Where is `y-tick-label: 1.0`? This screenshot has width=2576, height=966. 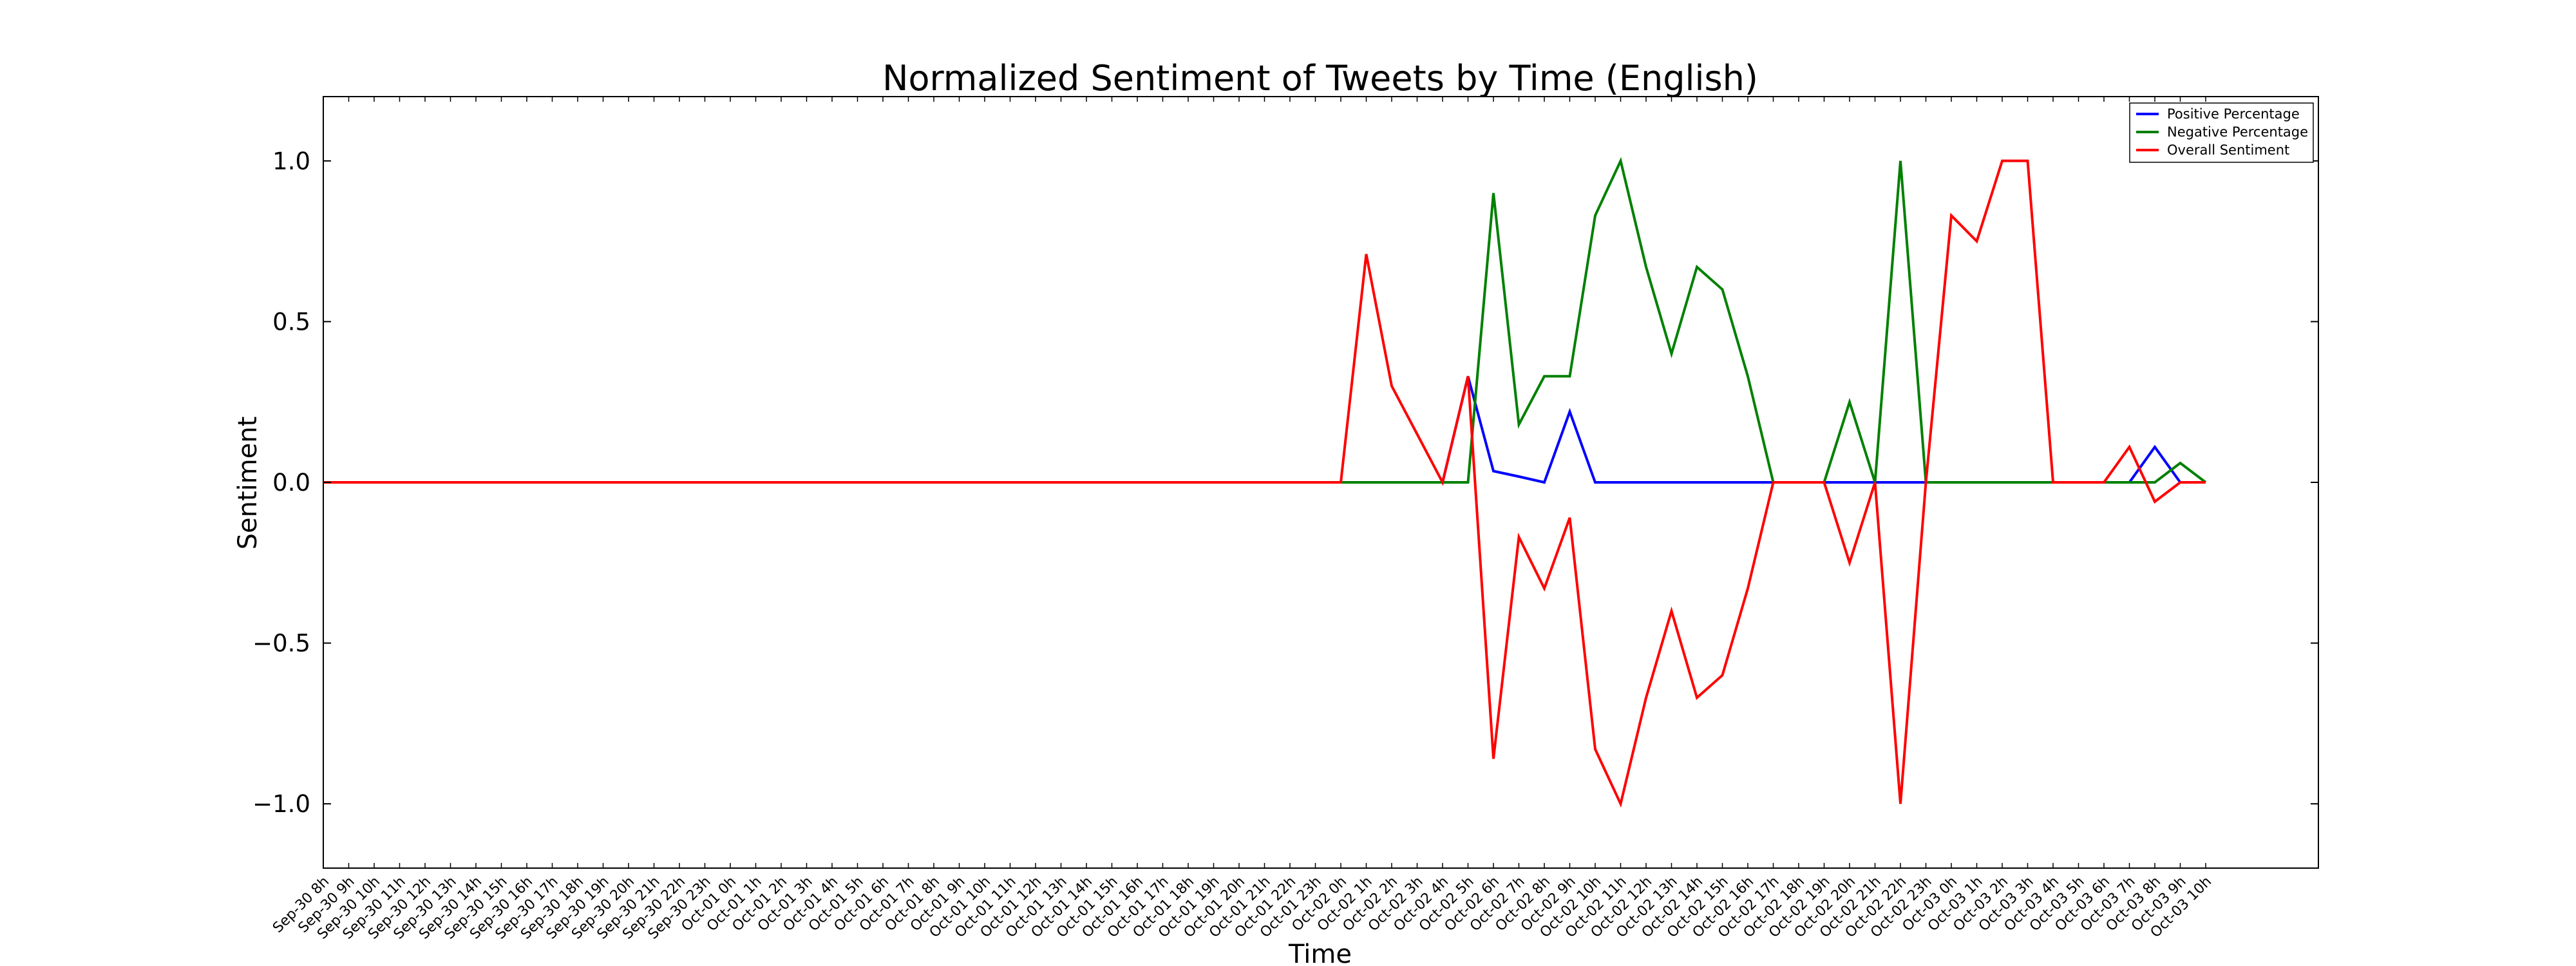
y-tick-label: 1.0 is located at coordinates (291, 161).